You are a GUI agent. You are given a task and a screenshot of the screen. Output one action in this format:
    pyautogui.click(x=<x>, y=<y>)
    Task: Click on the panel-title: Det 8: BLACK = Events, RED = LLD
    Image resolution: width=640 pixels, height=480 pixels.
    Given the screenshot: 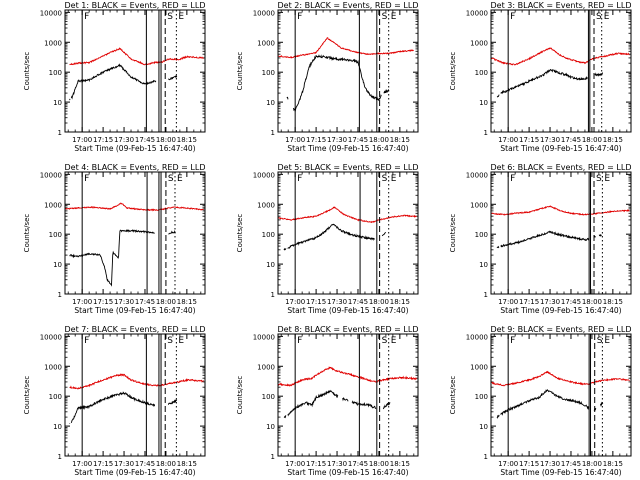 What is the action you would take?
    pyautogui.click(x=348, y=329)
    